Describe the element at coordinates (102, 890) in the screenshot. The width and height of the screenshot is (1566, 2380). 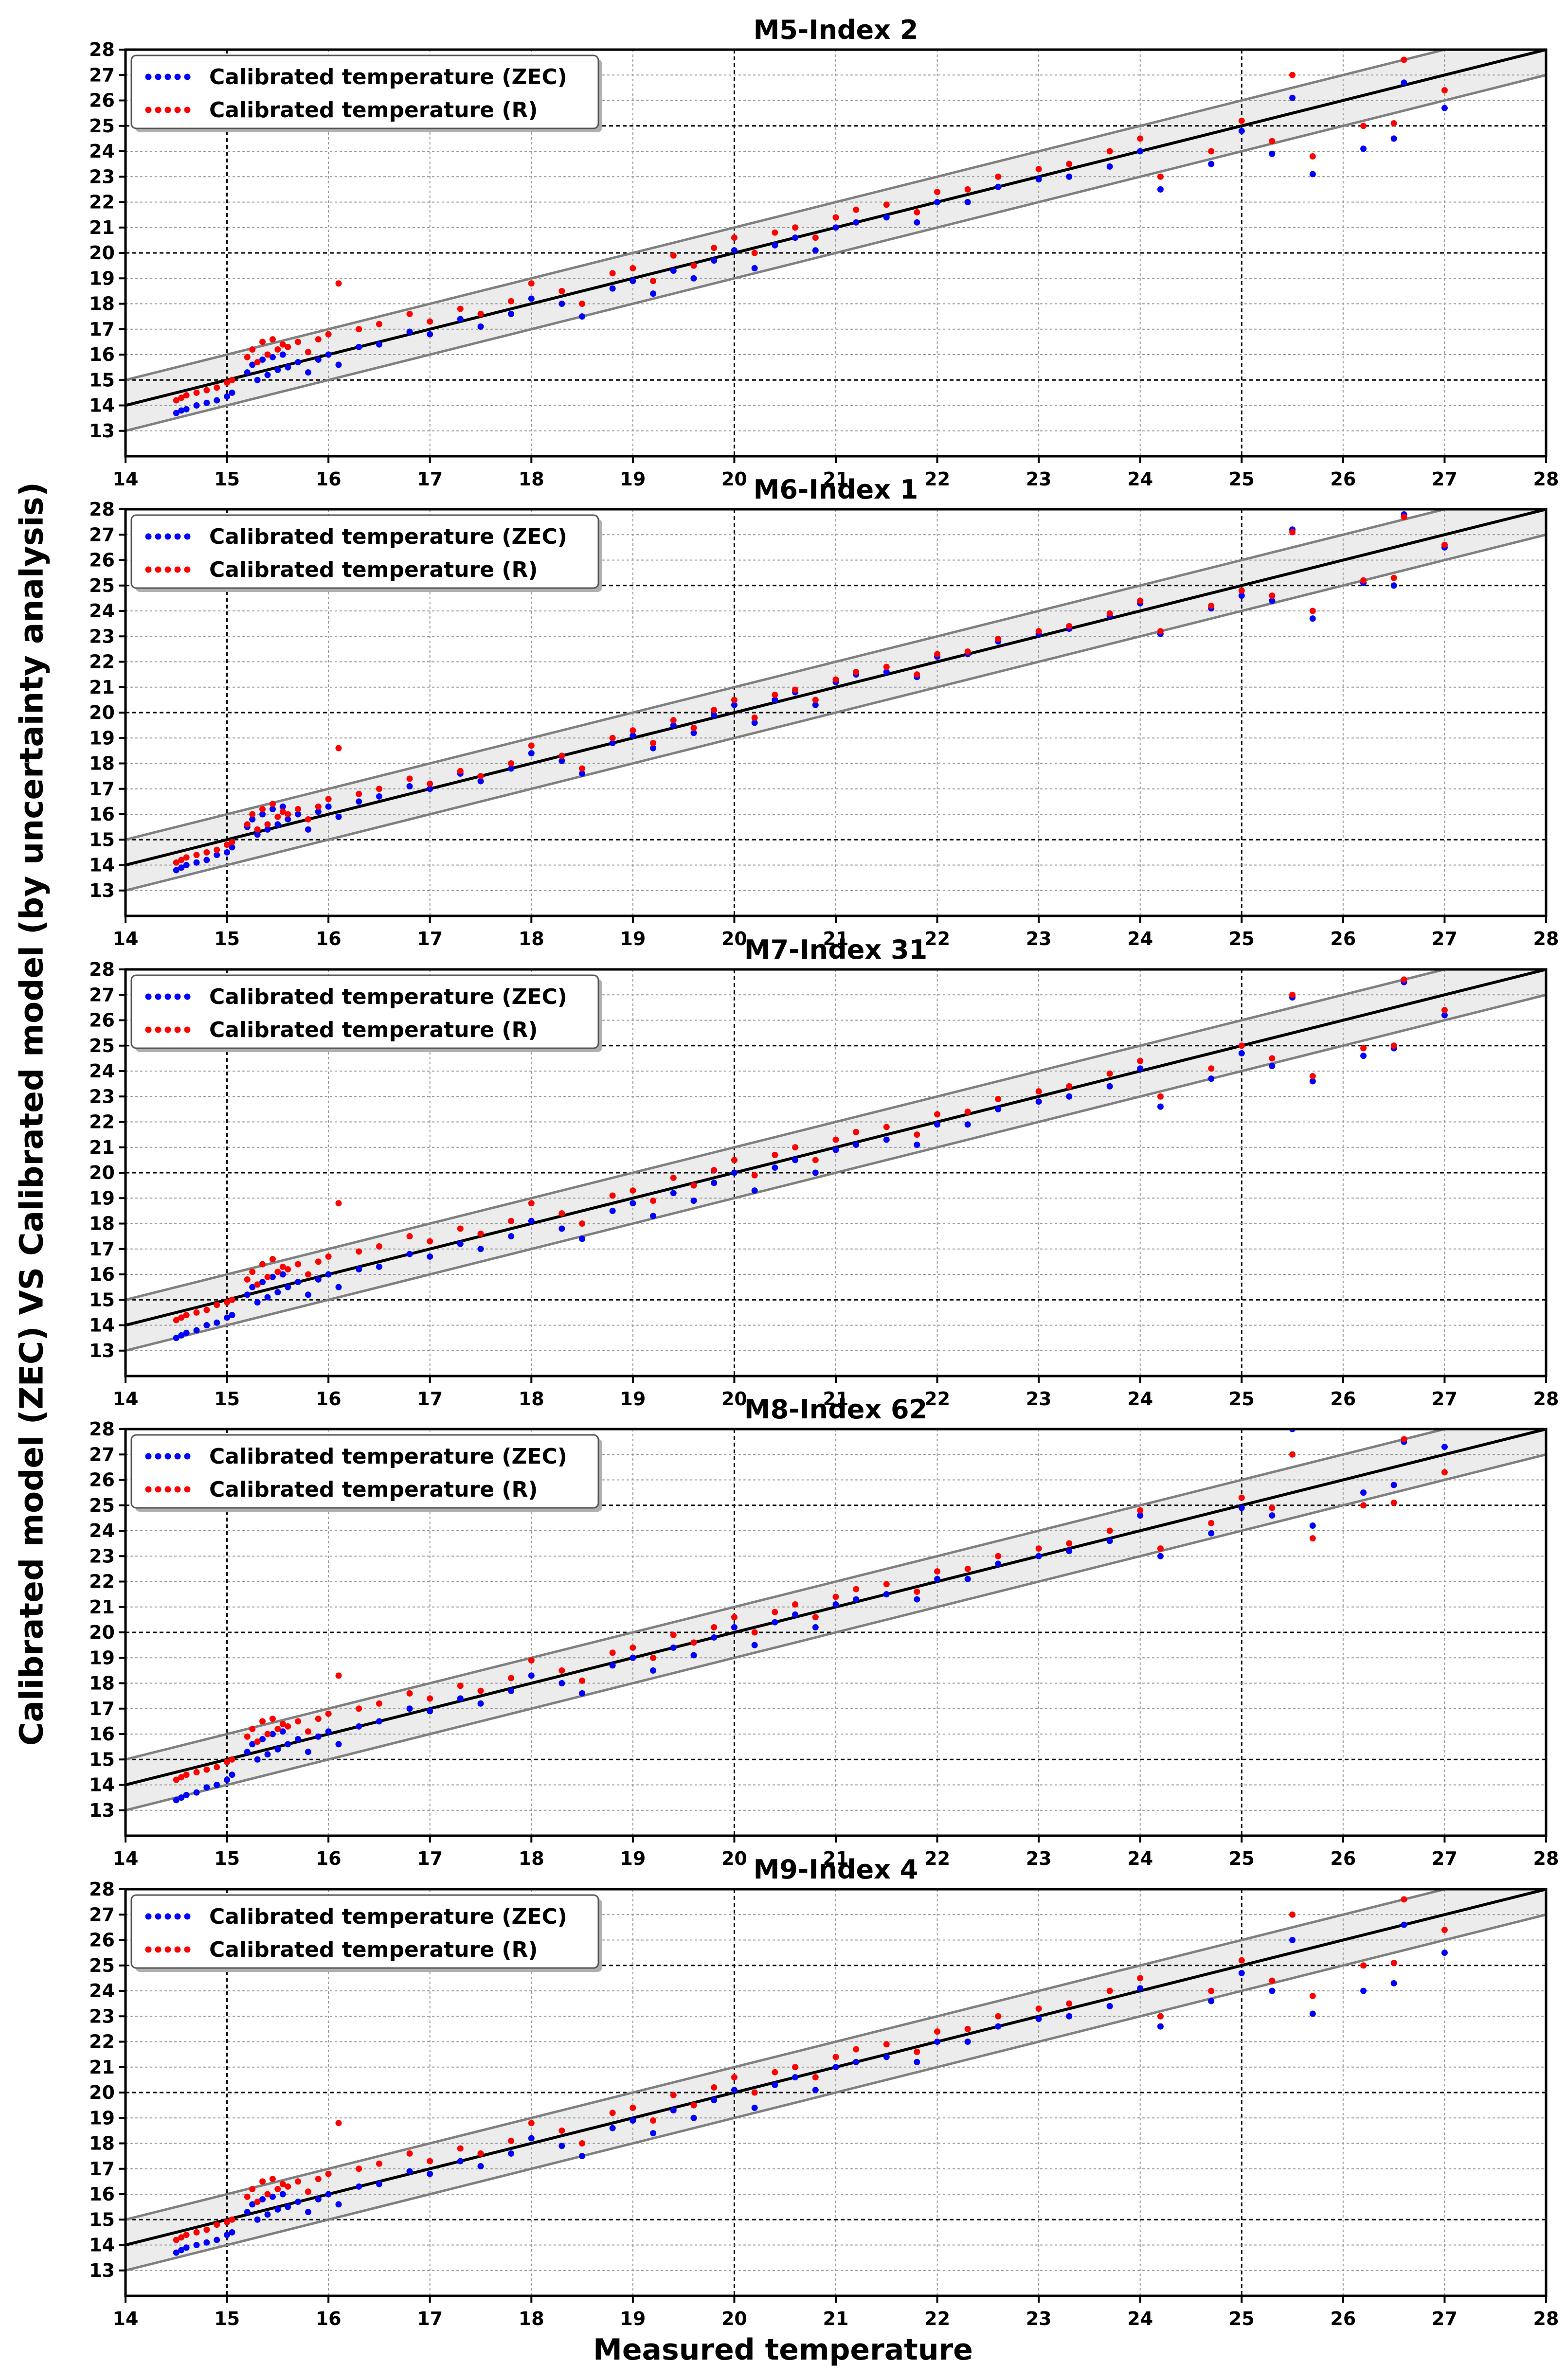
I see `y-tick-label: 13` at that location.